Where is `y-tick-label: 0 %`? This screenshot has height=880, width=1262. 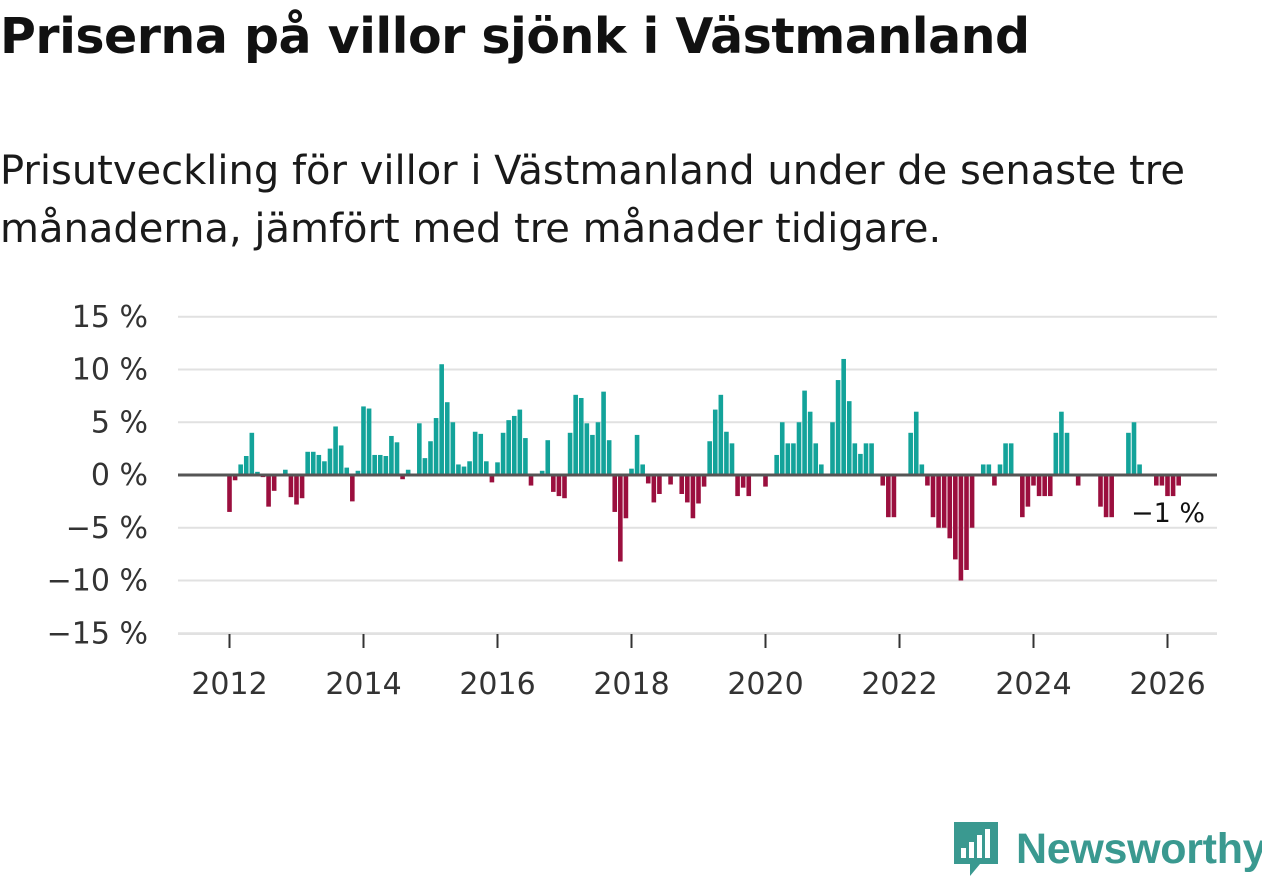 y-tick-label: 0 % is located at coordinates (119, 475).